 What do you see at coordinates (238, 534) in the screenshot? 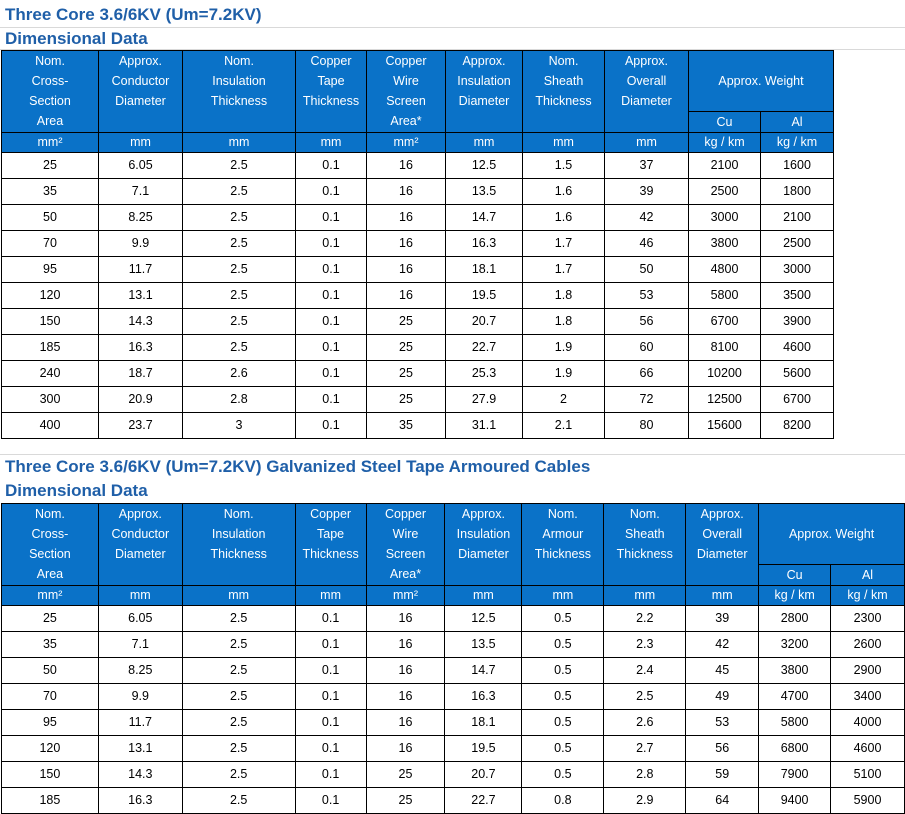
I see `column-header-line: Insulation` at bounding box center [238, 534].